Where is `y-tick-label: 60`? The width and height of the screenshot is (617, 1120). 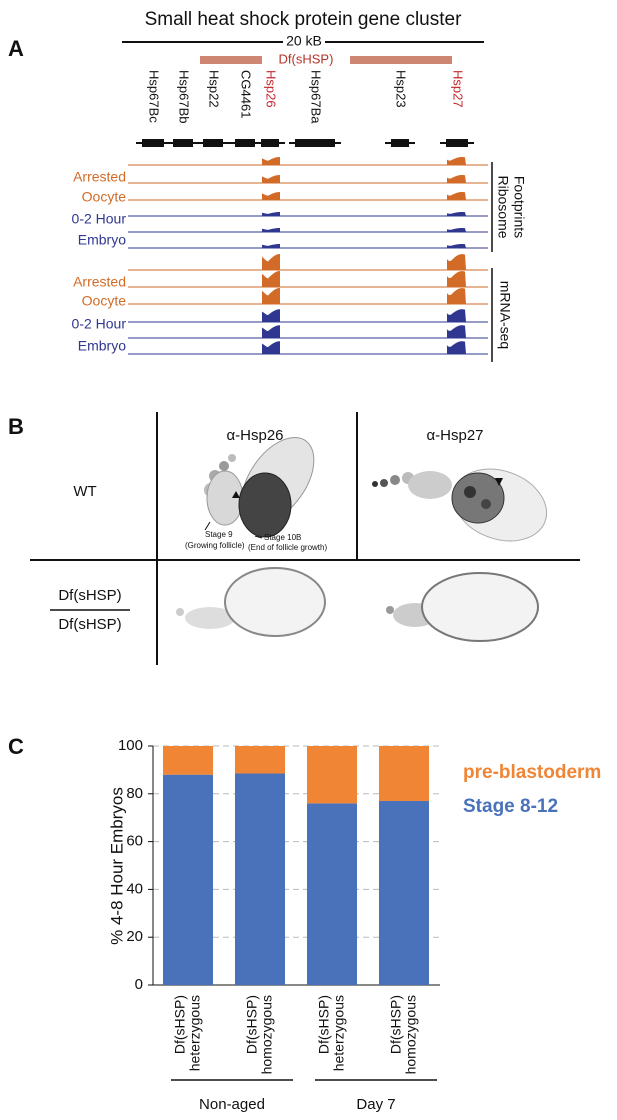 y-tick-label: 60 is located at coordinates (134, 841).